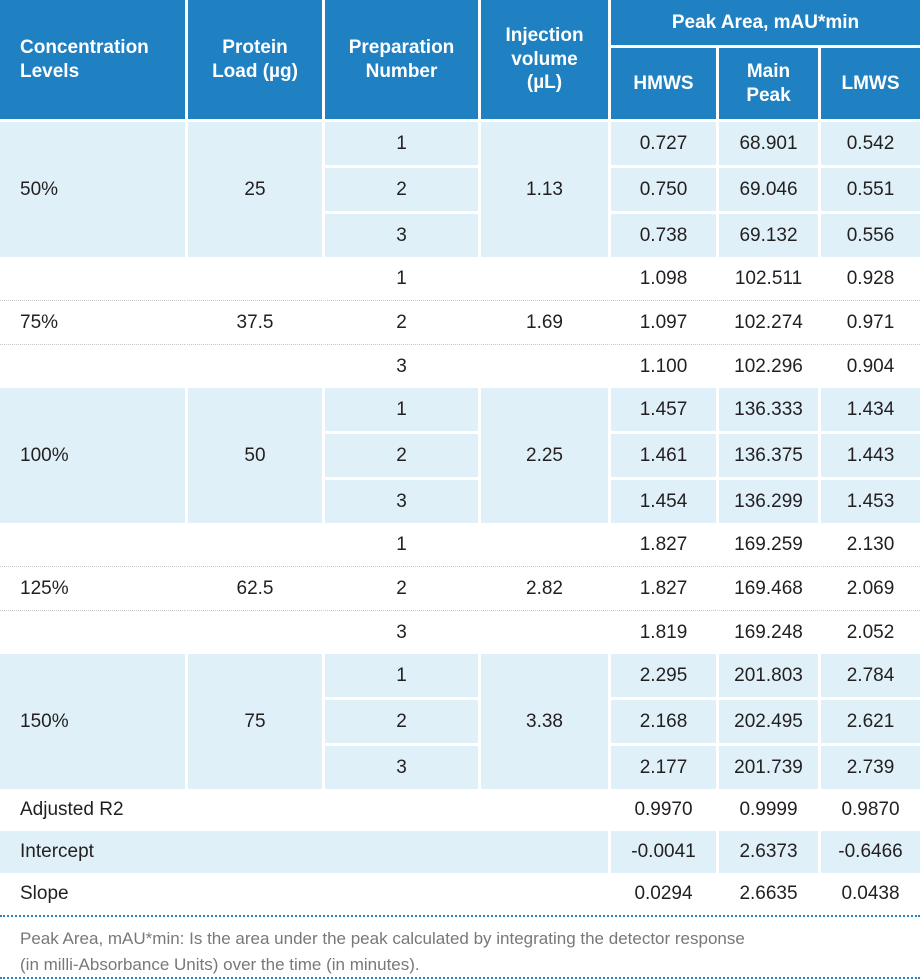  I want to click on table-row: 3 0.738 69.132 0.556, so click(460, 234).